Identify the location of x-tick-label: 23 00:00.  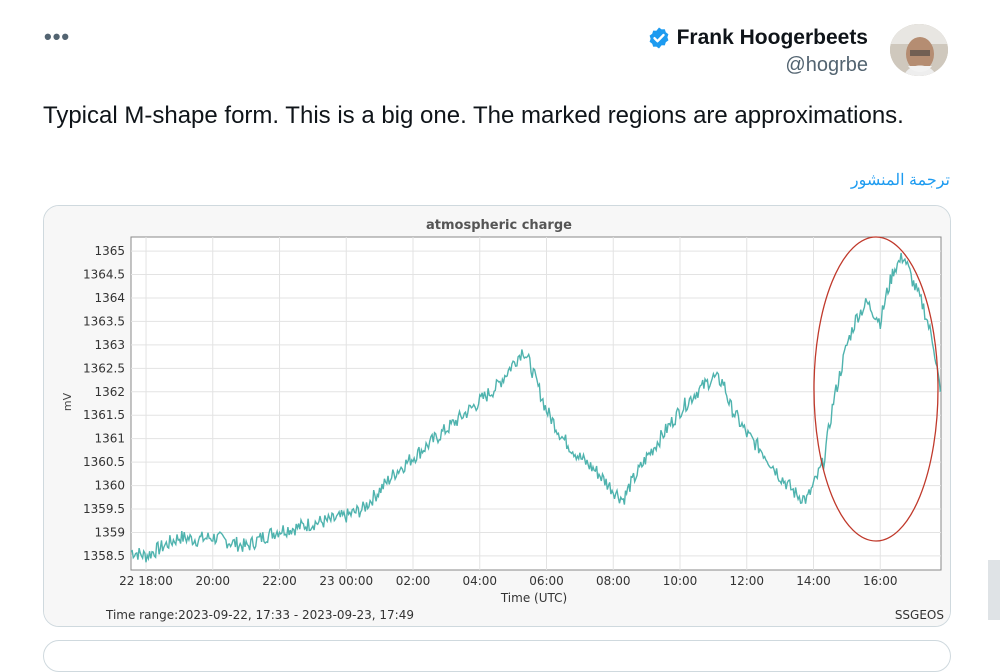
(346, 581).